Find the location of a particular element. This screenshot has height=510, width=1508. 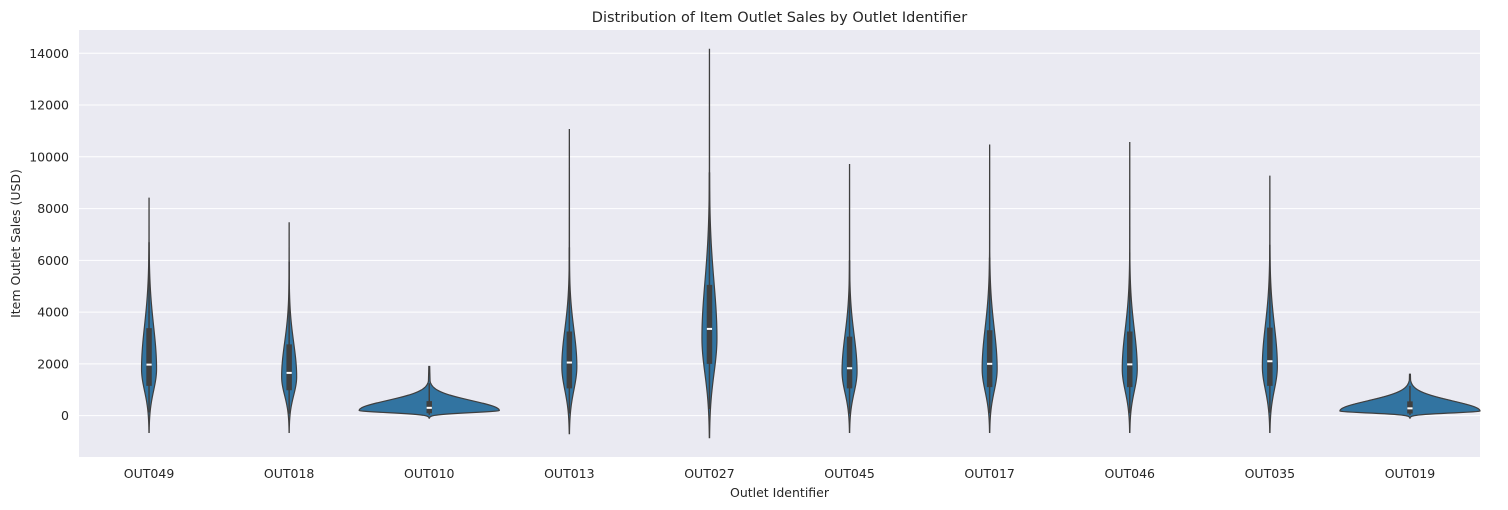

y-tick-label: 4000 is located at coordinates (53, 312).